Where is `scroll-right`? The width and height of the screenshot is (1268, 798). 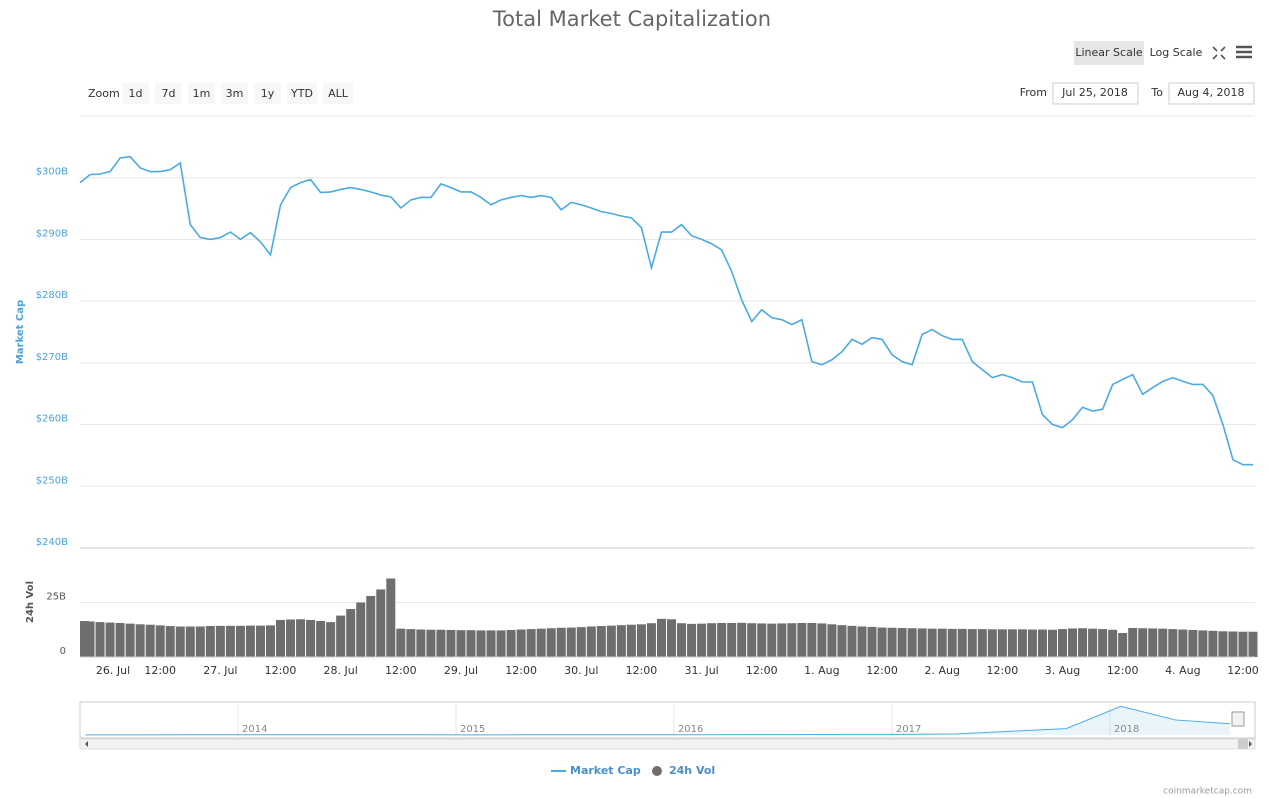
scroll-right is located at coordinates (1250, 744).